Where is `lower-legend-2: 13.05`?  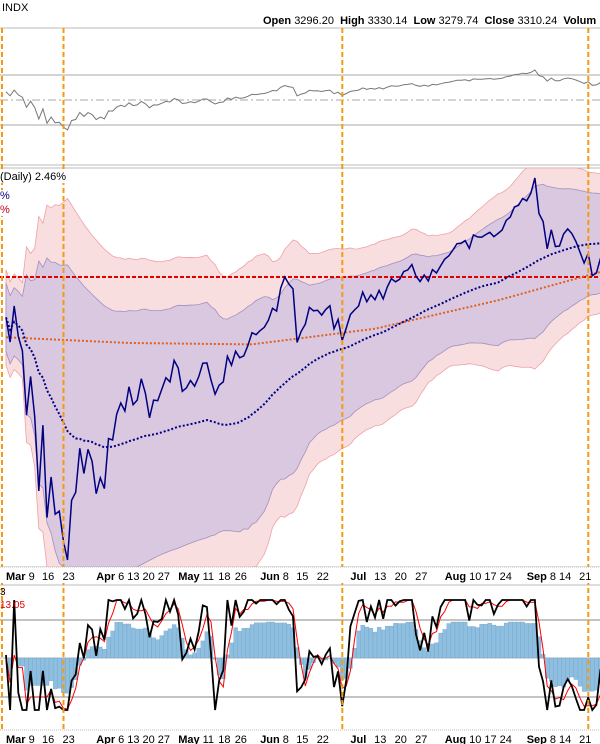
lower-legend-2: 13.05 is located at coordinates (13, 605).